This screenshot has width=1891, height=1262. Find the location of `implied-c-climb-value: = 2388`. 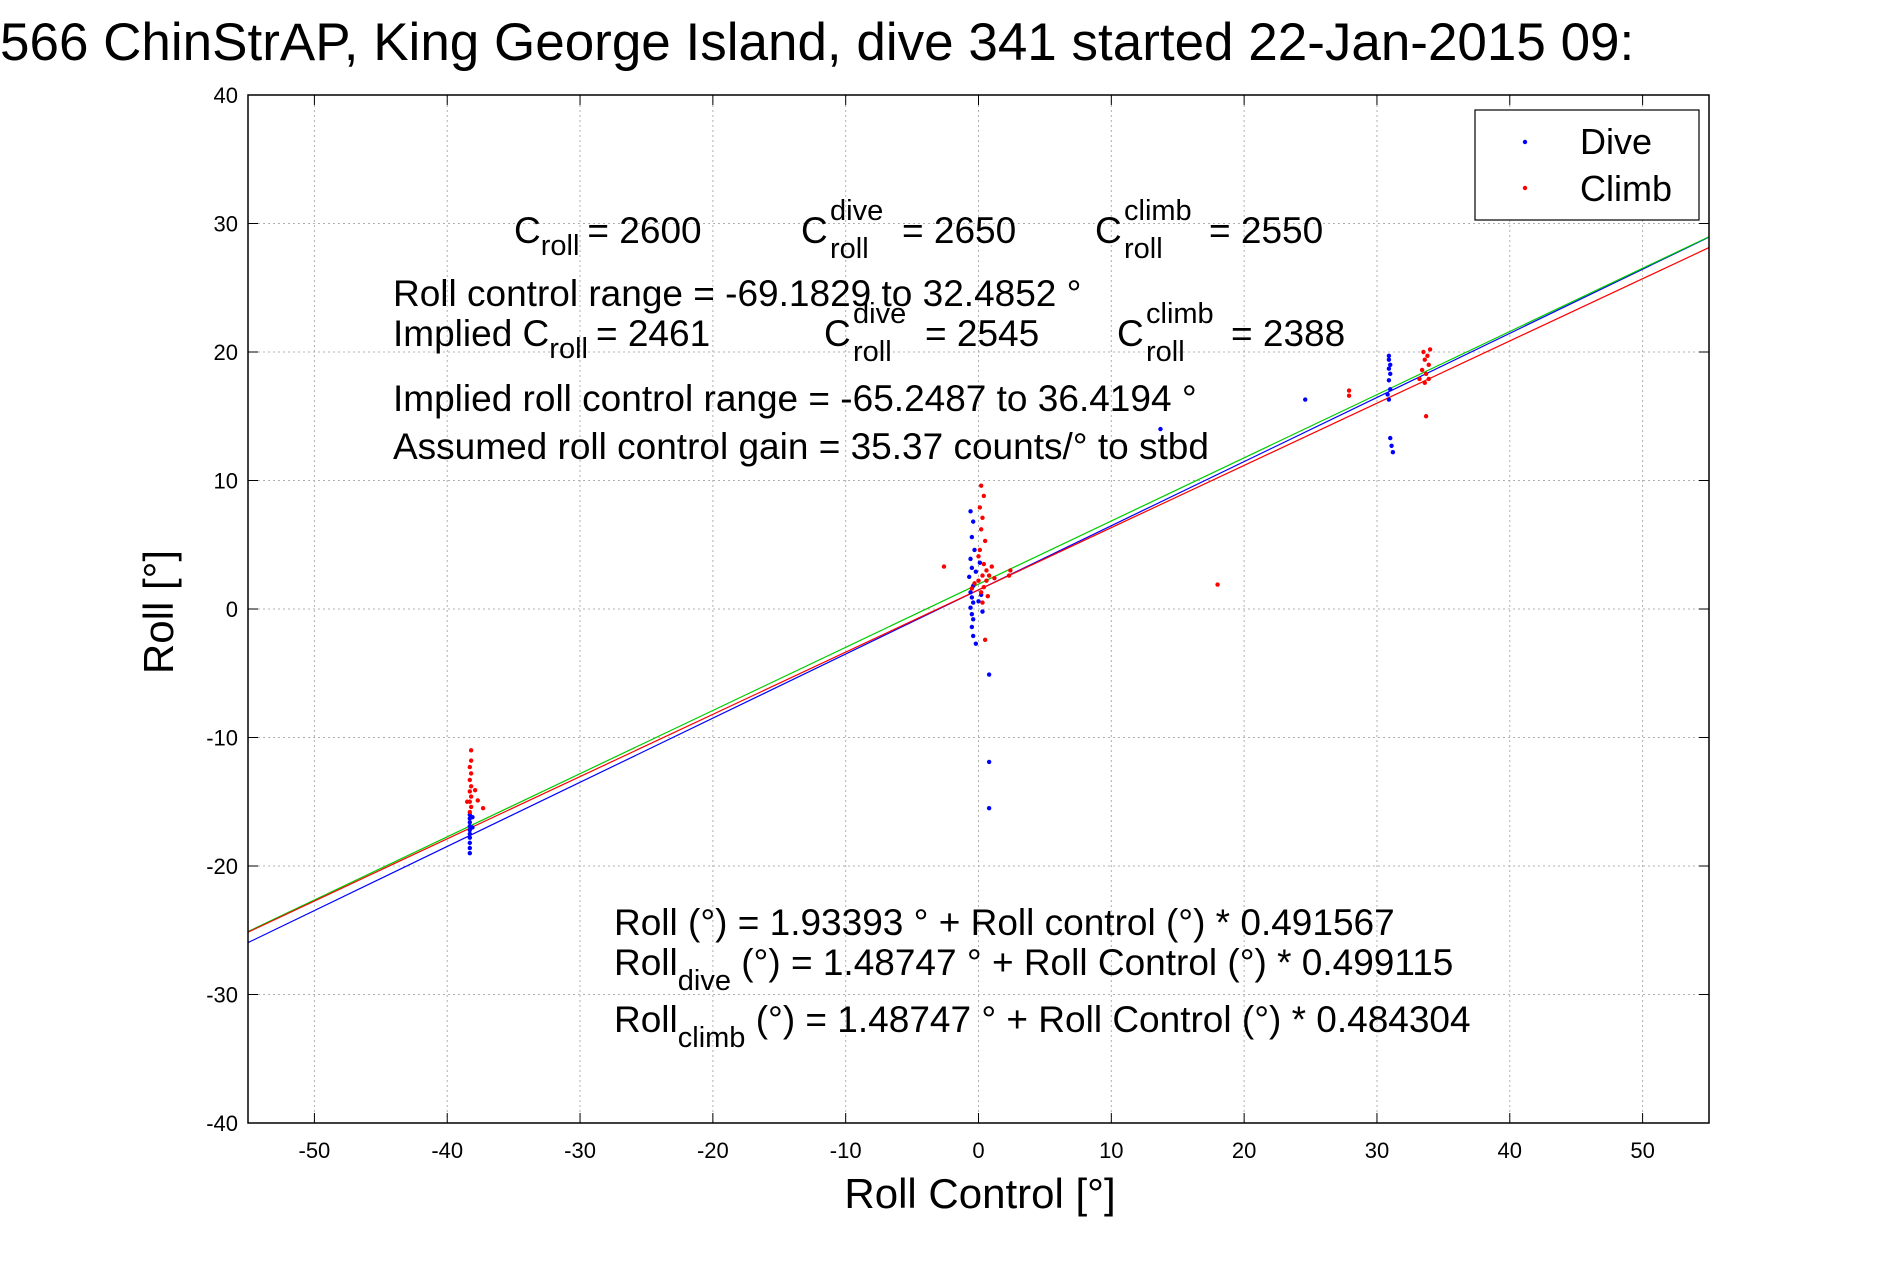

implied-c-climb-value: = 2388 is located at coordinates (1288, 333).